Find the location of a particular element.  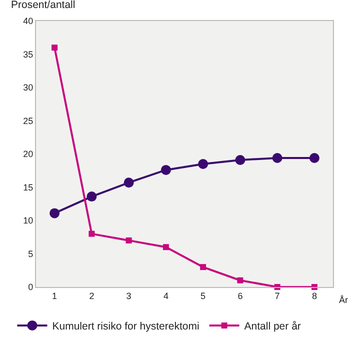

y-tick-label: 20 is located at coordinates (28, 154).